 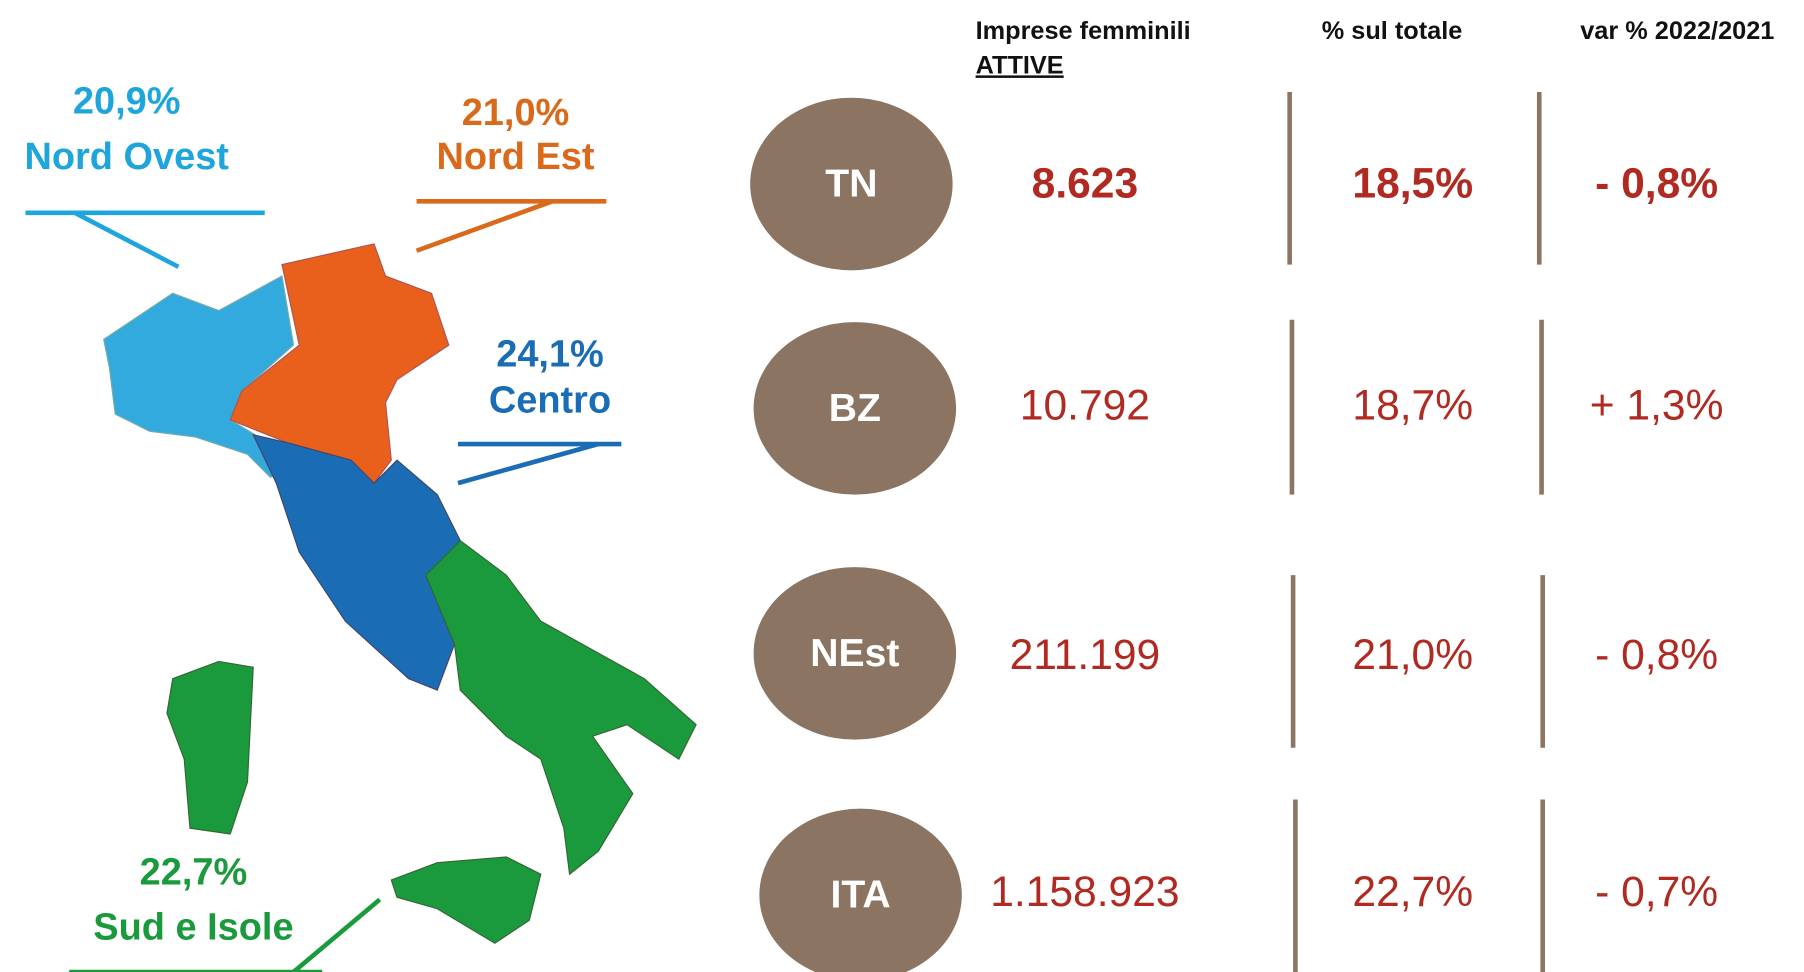 What do you see at coordinates (1412, 655) in the screenshot?
I see `cell-value: 21,0%` at bounding box center [1412, 655].